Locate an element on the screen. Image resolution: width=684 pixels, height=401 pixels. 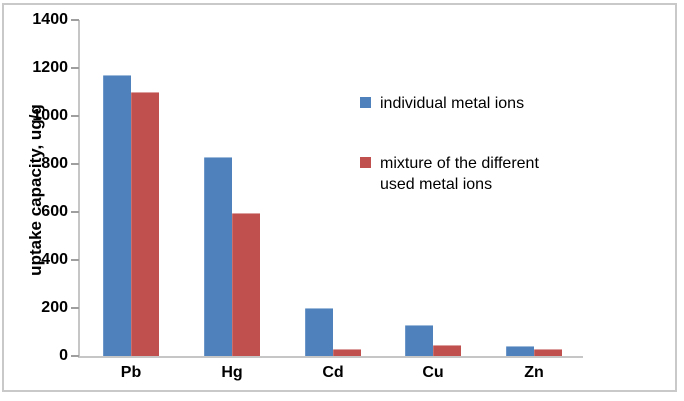
y-tick-label-800: 800 is located at coordinates (54, 163).